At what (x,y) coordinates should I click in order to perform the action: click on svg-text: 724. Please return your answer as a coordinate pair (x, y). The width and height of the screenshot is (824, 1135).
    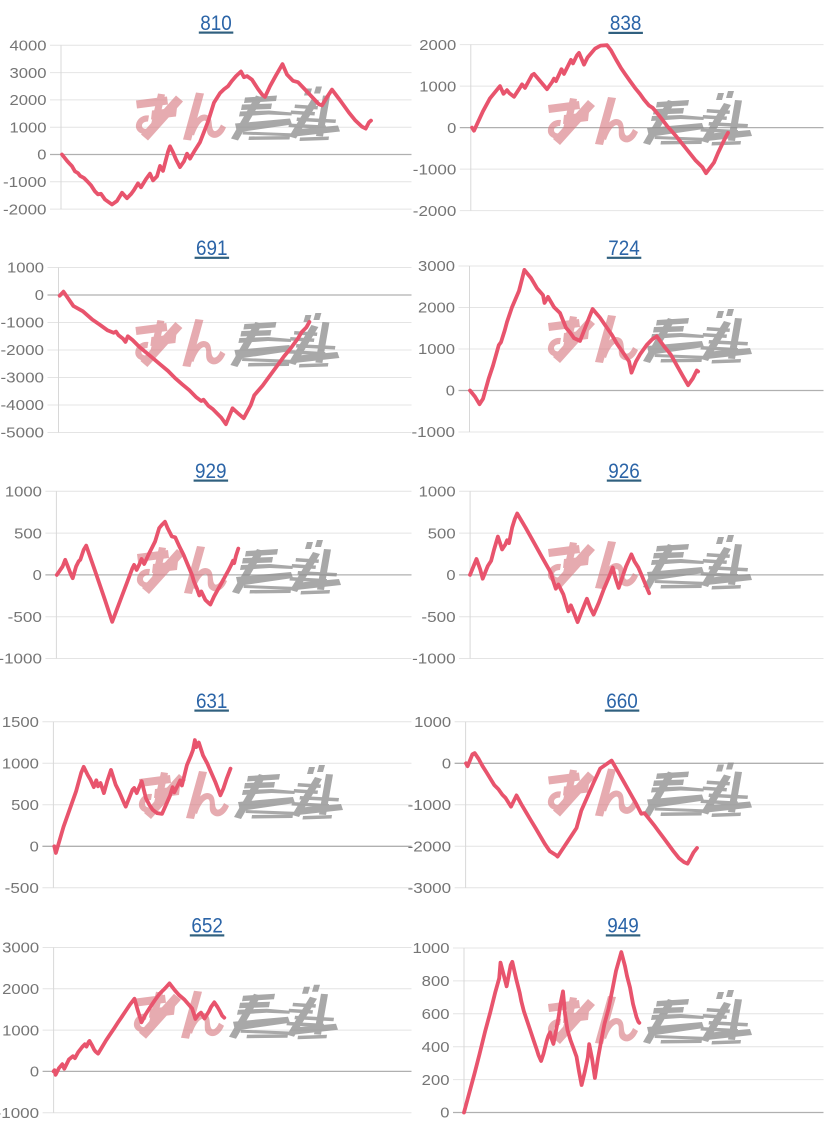
    Looking at the image, I should click on (624, 248).